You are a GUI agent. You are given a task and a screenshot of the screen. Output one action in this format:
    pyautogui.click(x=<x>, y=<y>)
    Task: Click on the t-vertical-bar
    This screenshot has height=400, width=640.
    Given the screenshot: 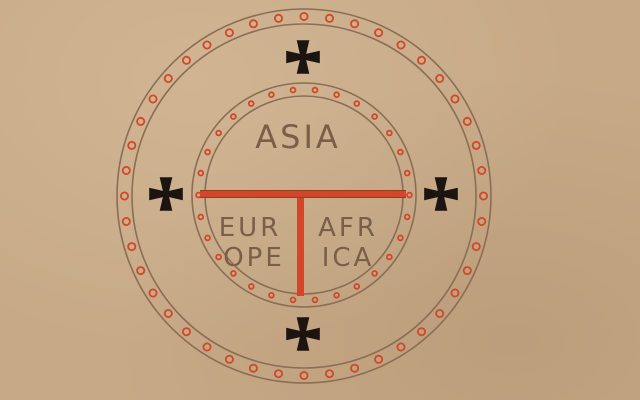 What is the action you would take?
    pyautogui.click(x=300, y=243)
    